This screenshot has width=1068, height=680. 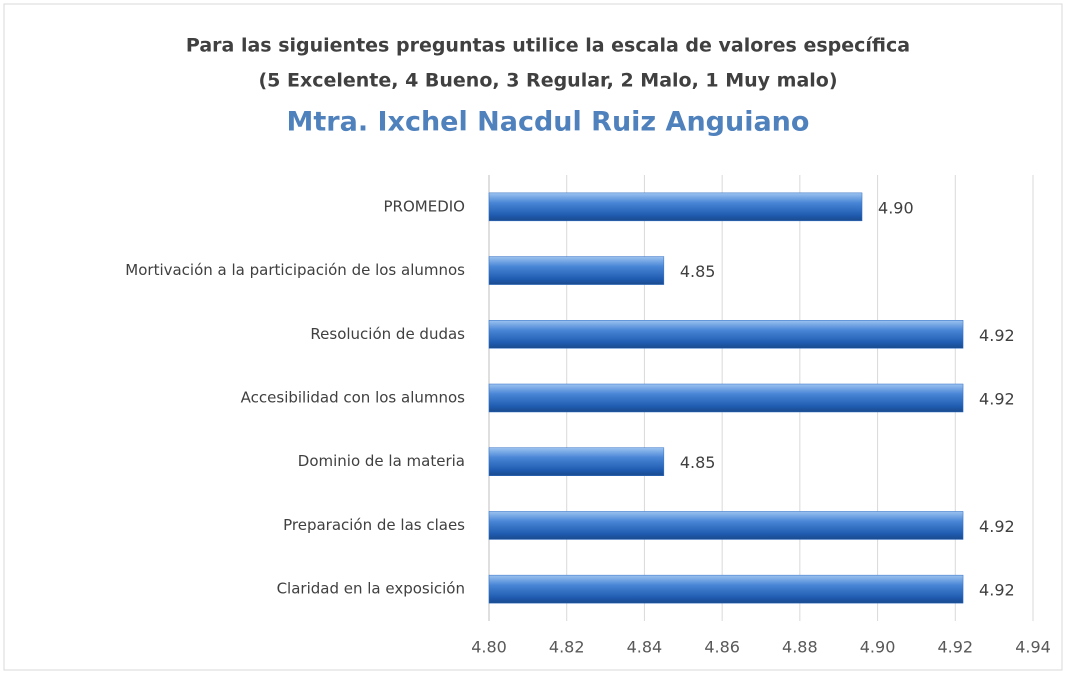 I want to click on x-tick-label: 4.86, so click(x=722, y=647).